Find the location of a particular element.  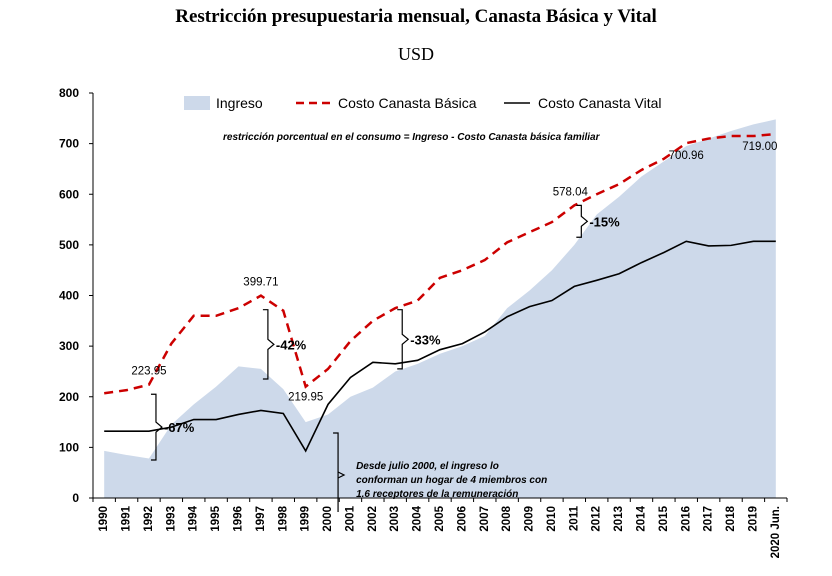

x-tick-label: 2009 is located at coordinates (530, 519).